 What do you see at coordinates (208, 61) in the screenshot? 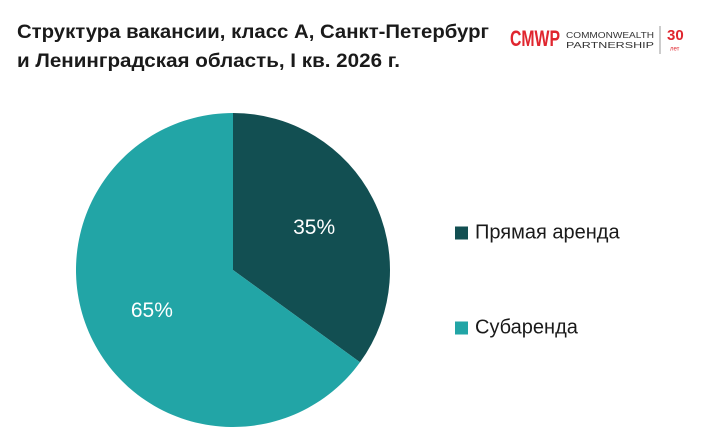
I see `chart-title: и Ленинградская область, I кв. 2026 г.` at bounding box center [208, 61].